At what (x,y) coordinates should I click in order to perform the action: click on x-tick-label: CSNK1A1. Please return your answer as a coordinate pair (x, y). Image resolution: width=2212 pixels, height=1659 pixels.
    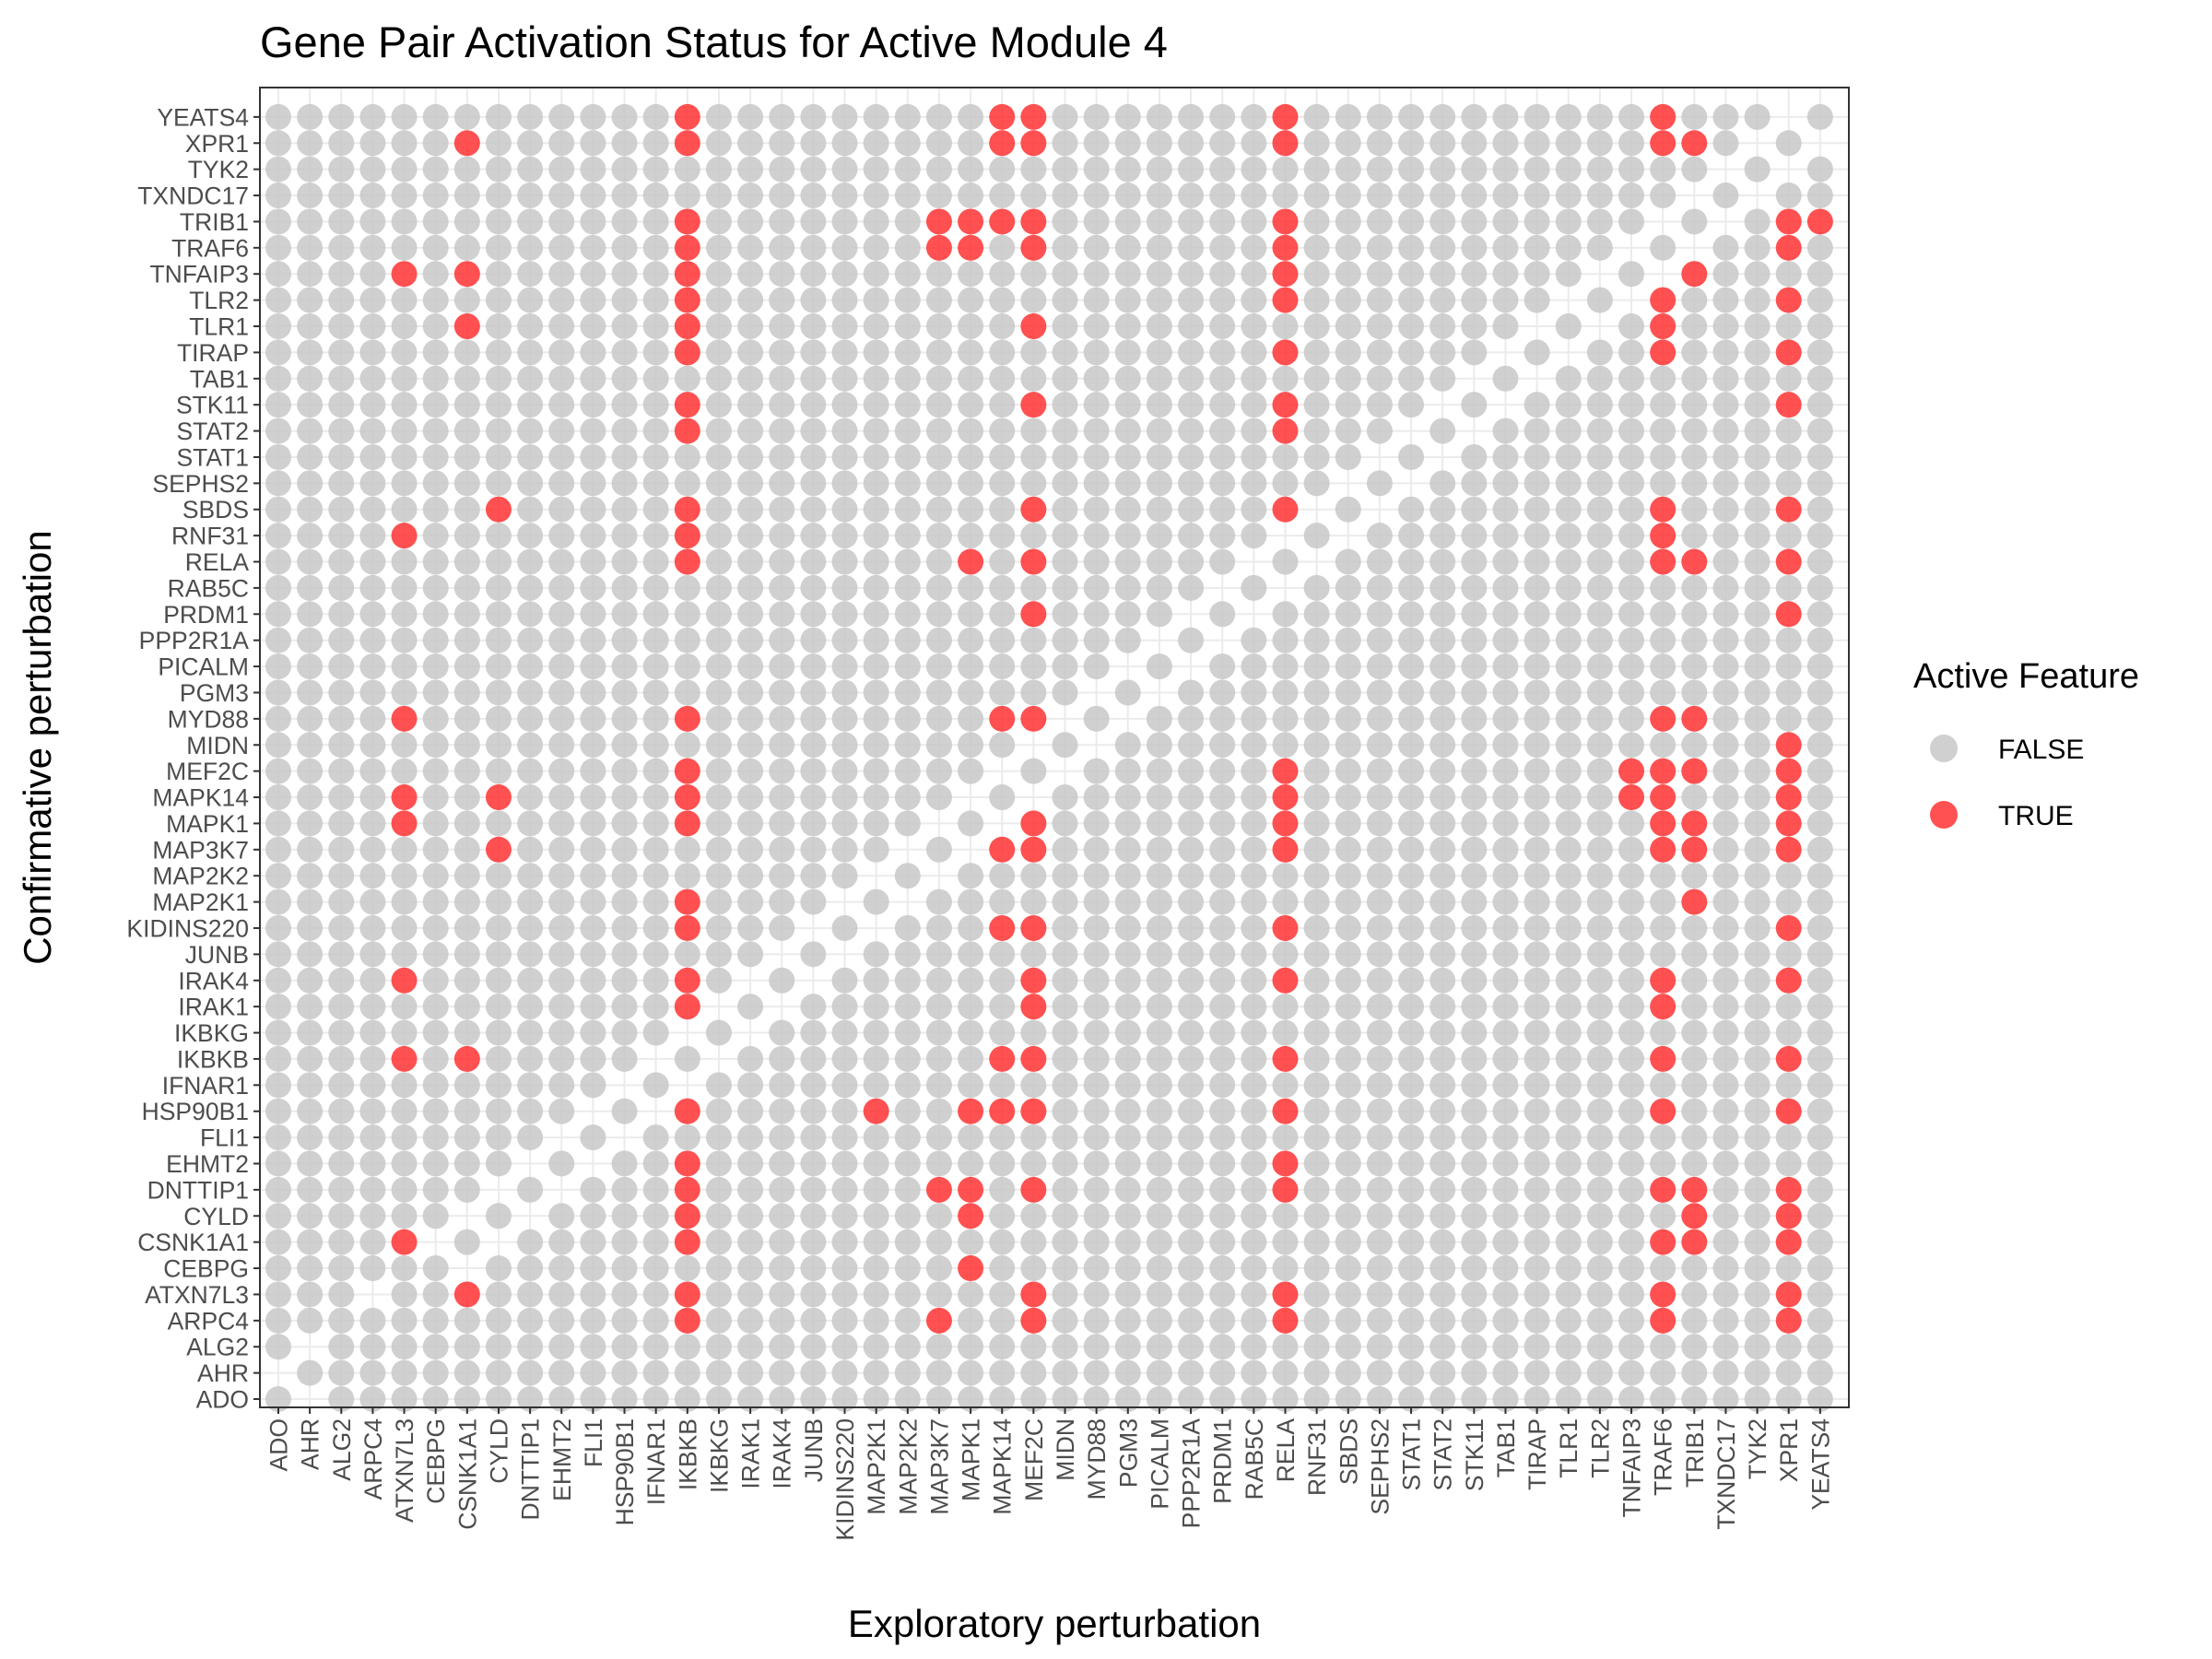
    Looking at the image, I should click on (467, 1474).